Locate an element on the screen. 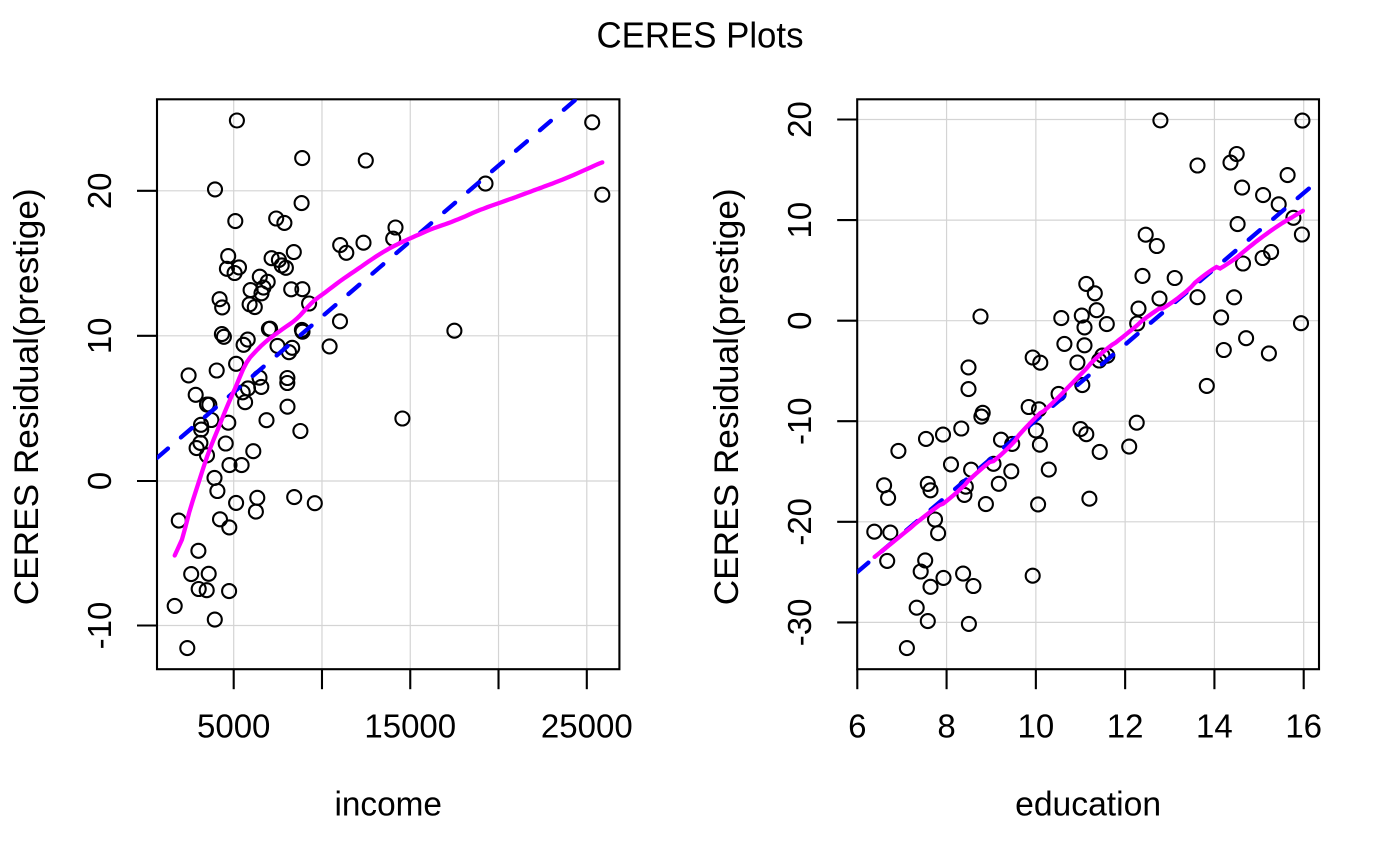 This screenshot has width=1400, height=866. svg-text: education is located at coordinates (1088, 805).